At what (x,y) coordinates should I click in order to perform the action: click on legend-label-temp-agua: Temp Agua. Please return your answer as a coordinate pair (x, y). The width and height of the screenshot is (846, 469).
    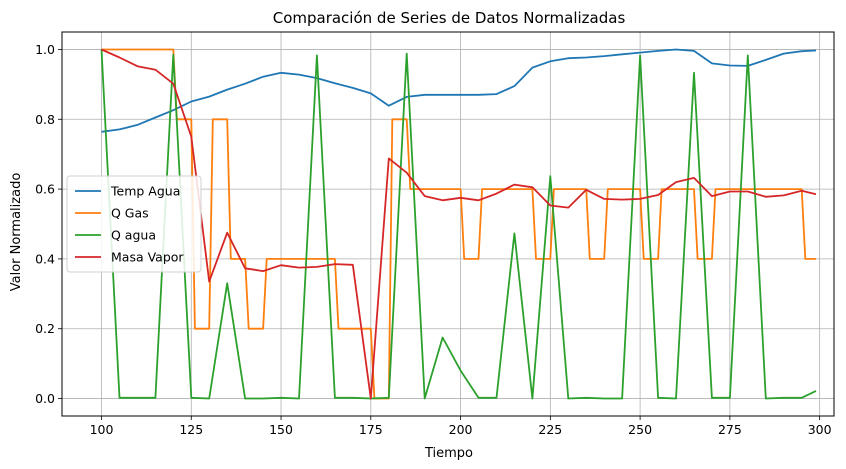
    Looking at the image, I should click on (145, 191).